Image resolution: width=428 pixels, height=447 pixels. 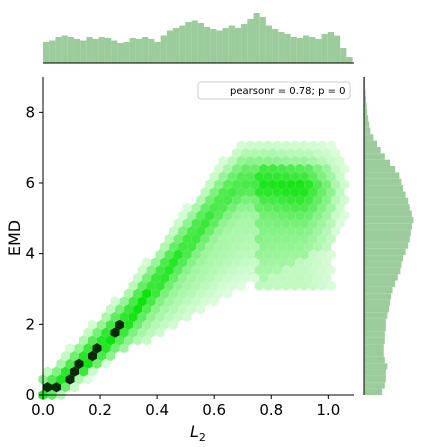 What do you see at coordinates (198, 38) in the screenshot?
I see `x-marginal-histogram` at bounding box center [198, 38].